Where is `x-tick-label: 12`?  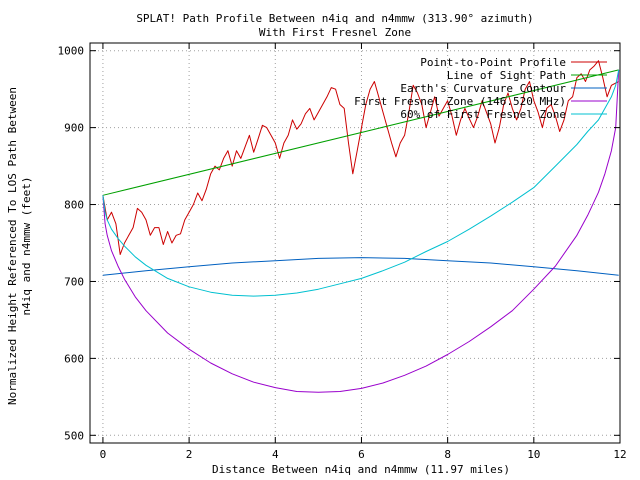 x-tick-label: 12 is located at coordinates (619, 454).